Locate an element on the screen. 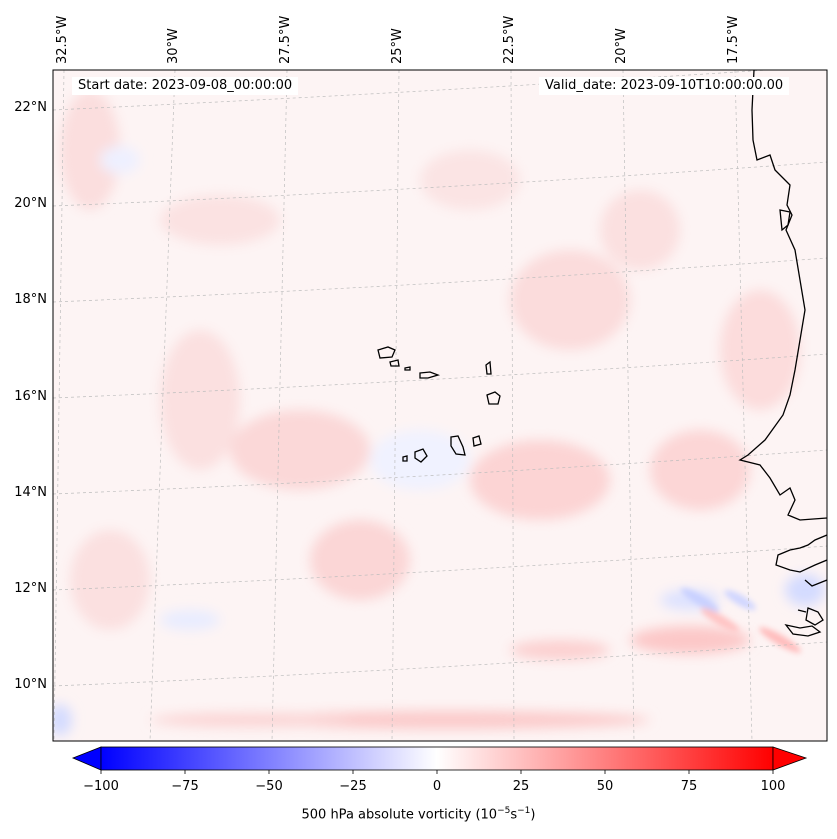 This screenshot has height=839, width=837. colorbar: −100 −75 −50 −25 0 25 50 75 100 is located at coordinates (439, 770).